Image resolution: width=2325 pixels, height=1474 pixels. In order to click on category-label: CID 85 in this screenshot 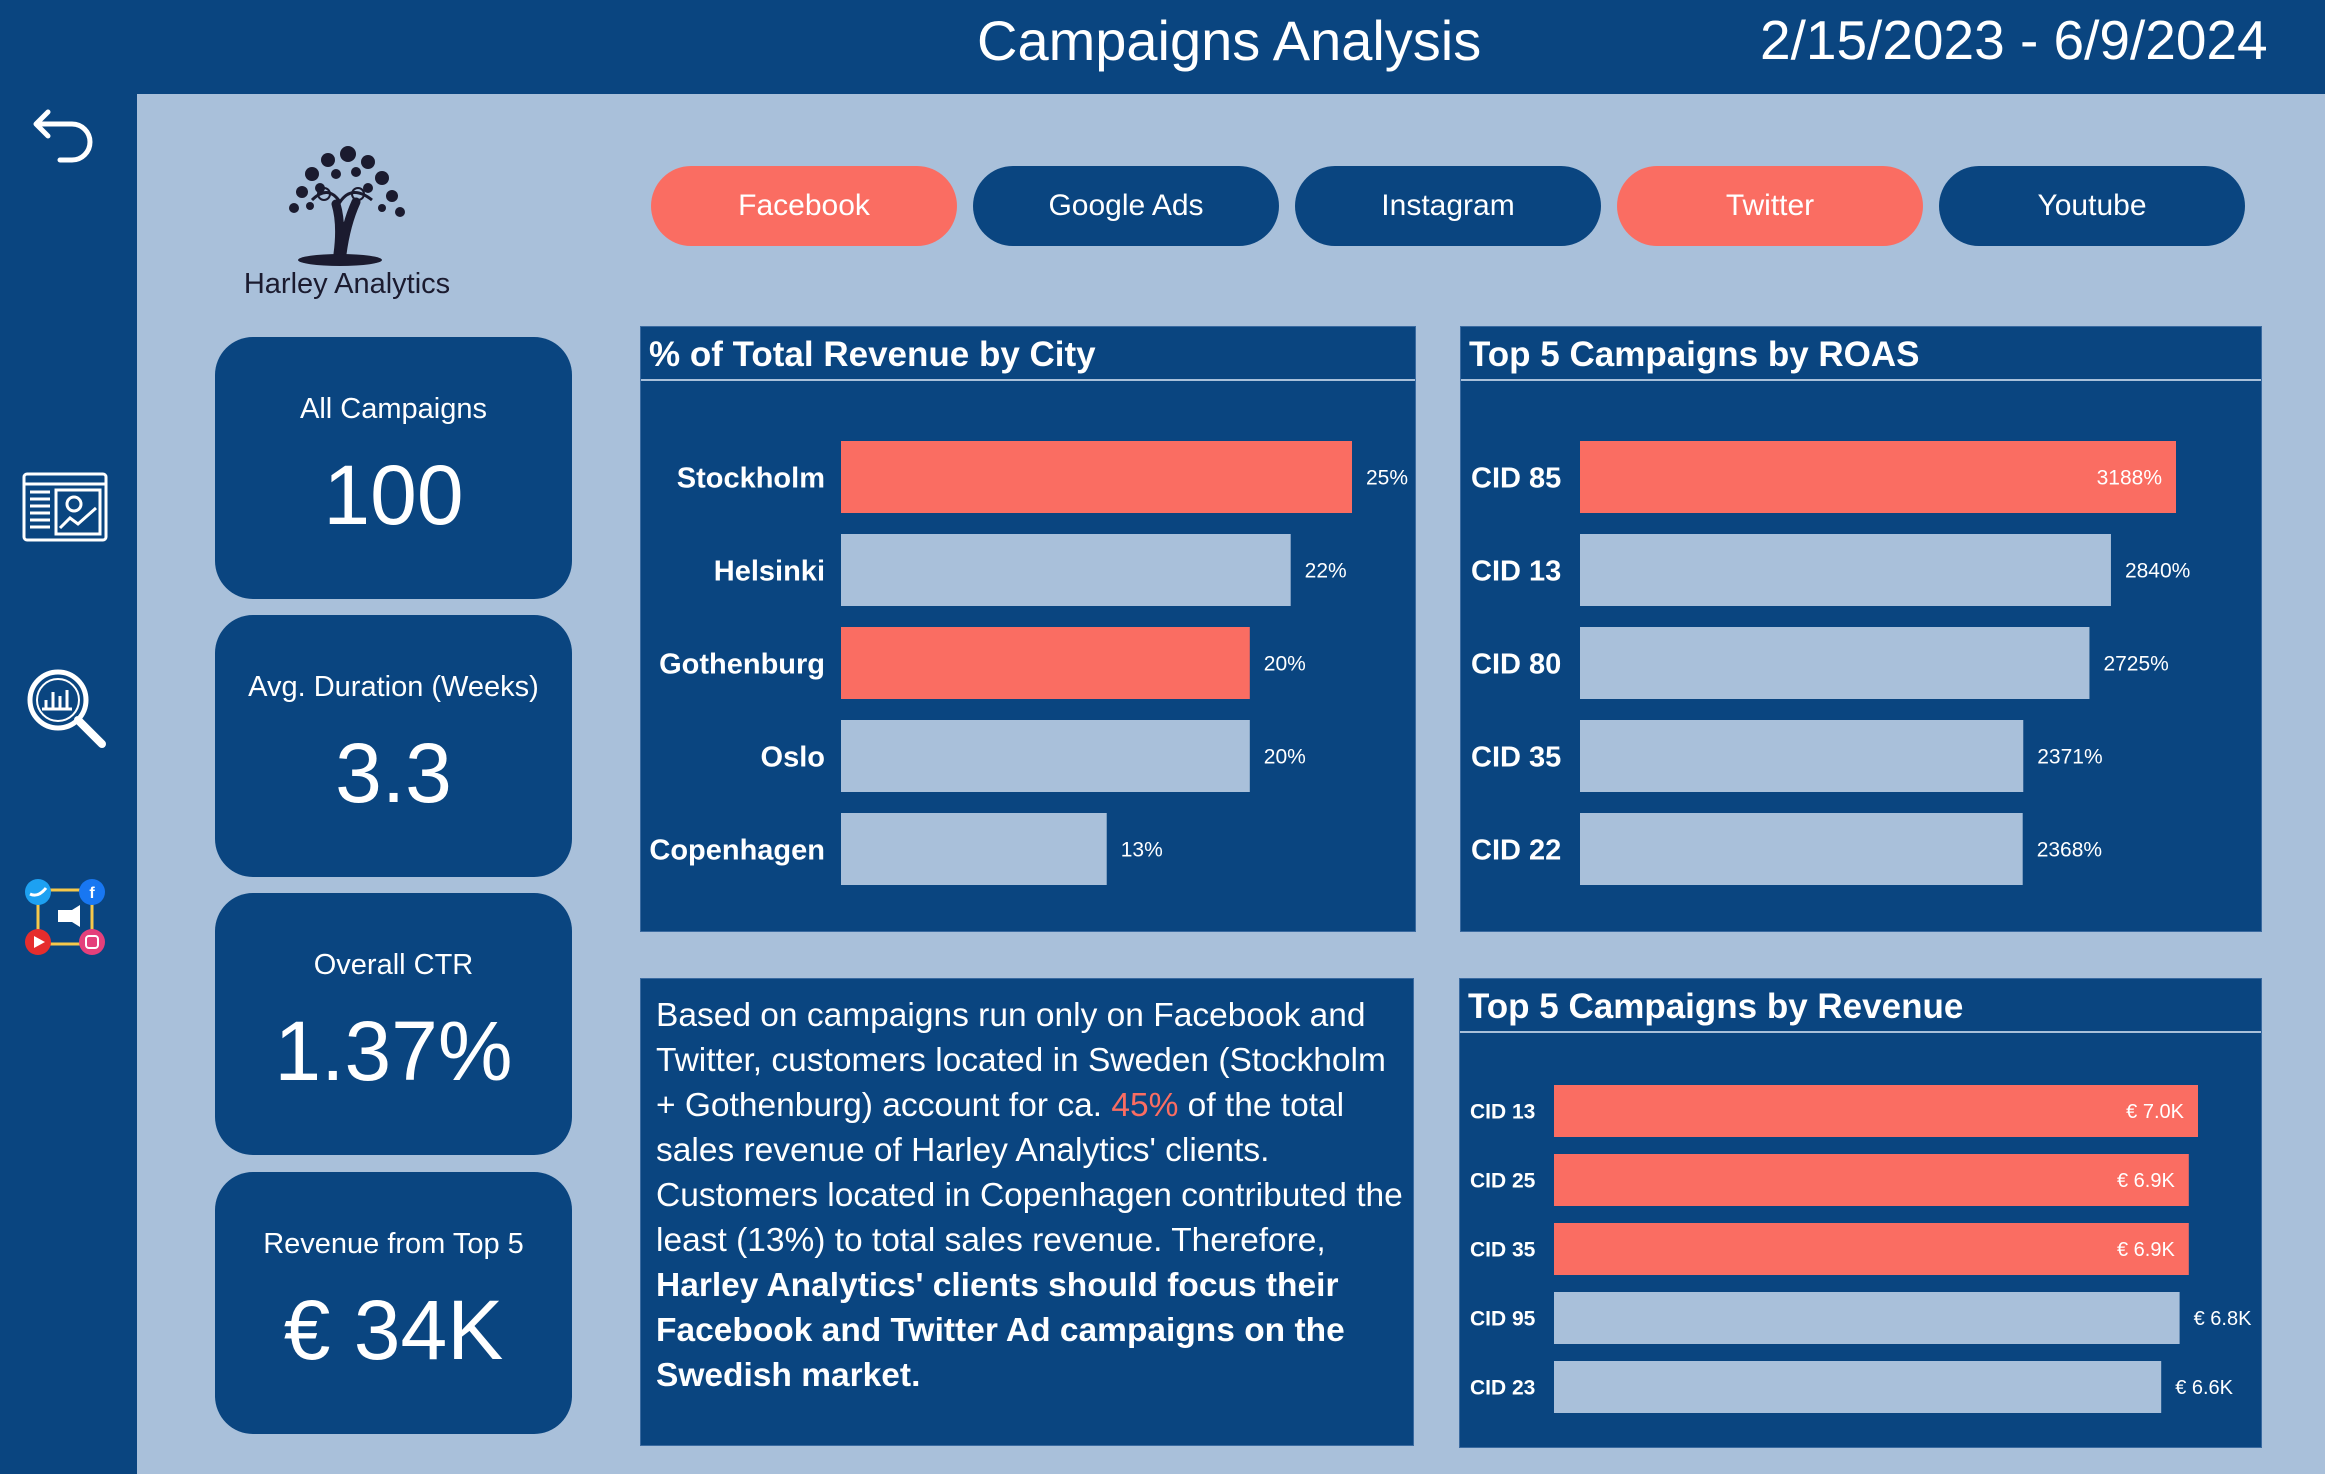, I will do `click(1516, 478)`.